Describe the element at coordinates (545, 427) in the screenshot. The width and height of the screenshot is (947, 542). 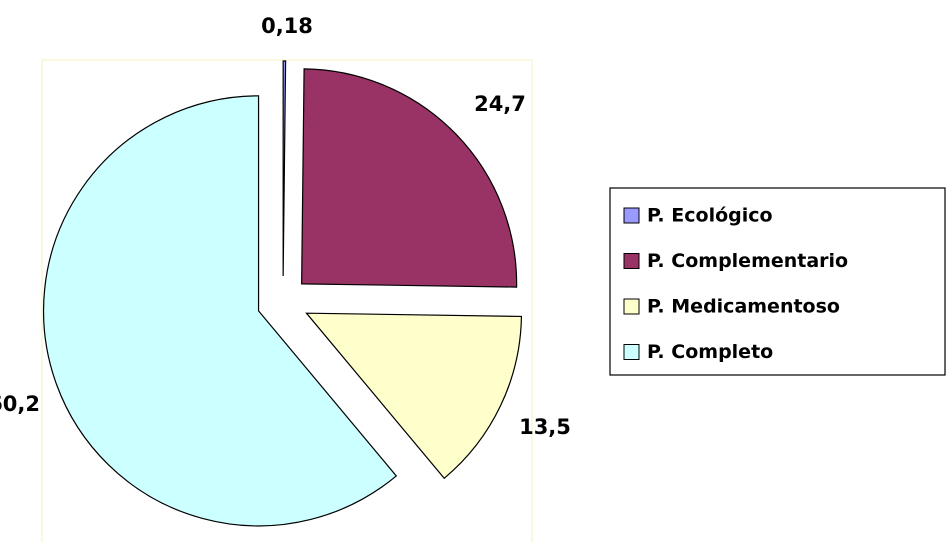
I see `value-label: 13,5` at that location.